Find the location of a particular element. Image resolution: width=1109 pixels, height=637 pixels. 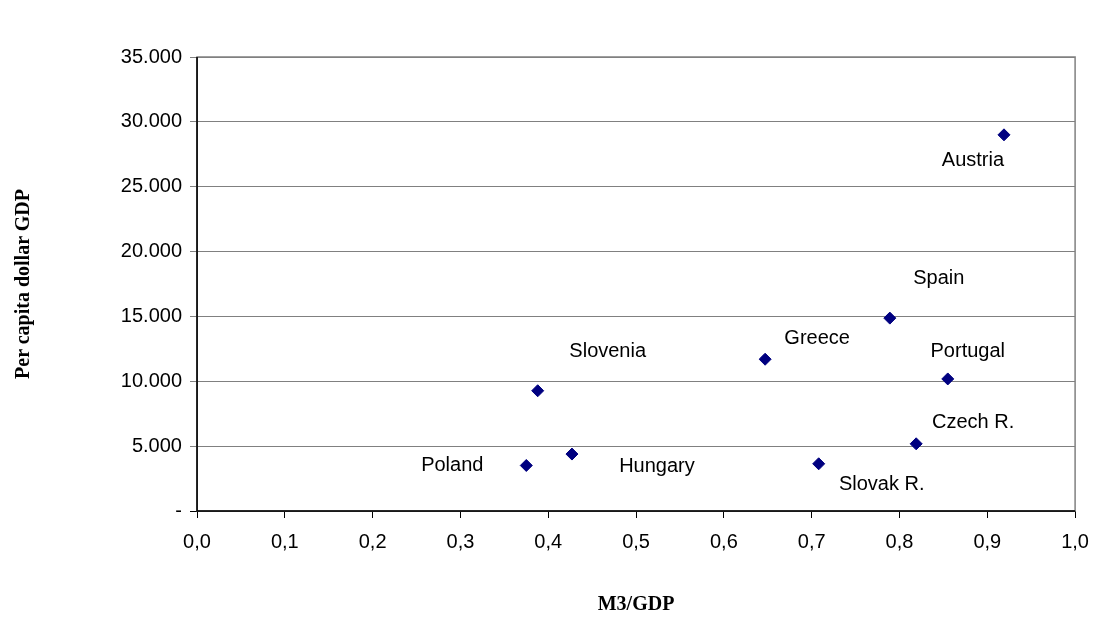

x-tick-label: 0,9 is located at coordinates (987, 540).